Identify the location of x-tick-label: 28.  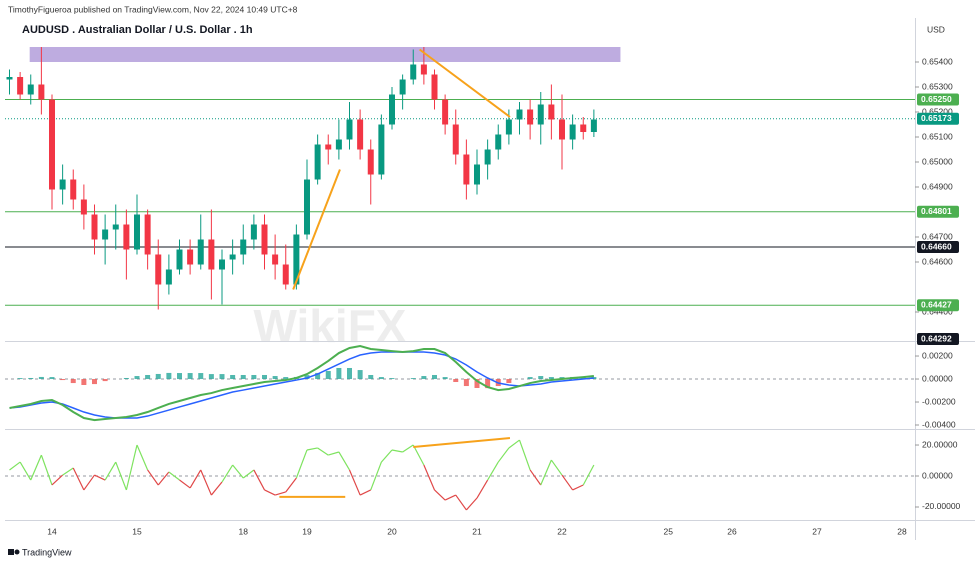
(902, 531).